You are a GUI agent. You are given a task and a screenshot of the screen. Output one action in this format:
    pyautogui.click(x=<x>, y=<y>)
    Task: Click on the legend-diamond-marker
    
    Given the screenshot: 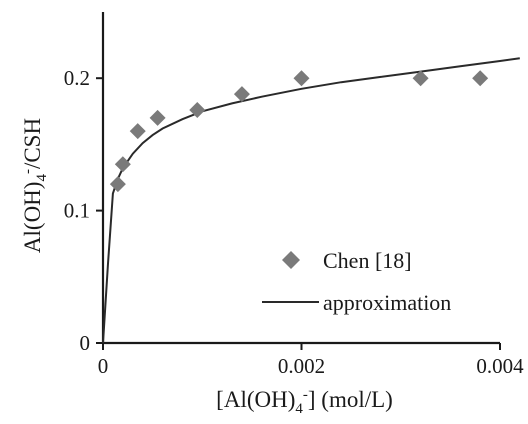 What is the action you would take?
    pyautogui.click(x=291, y=260)
    